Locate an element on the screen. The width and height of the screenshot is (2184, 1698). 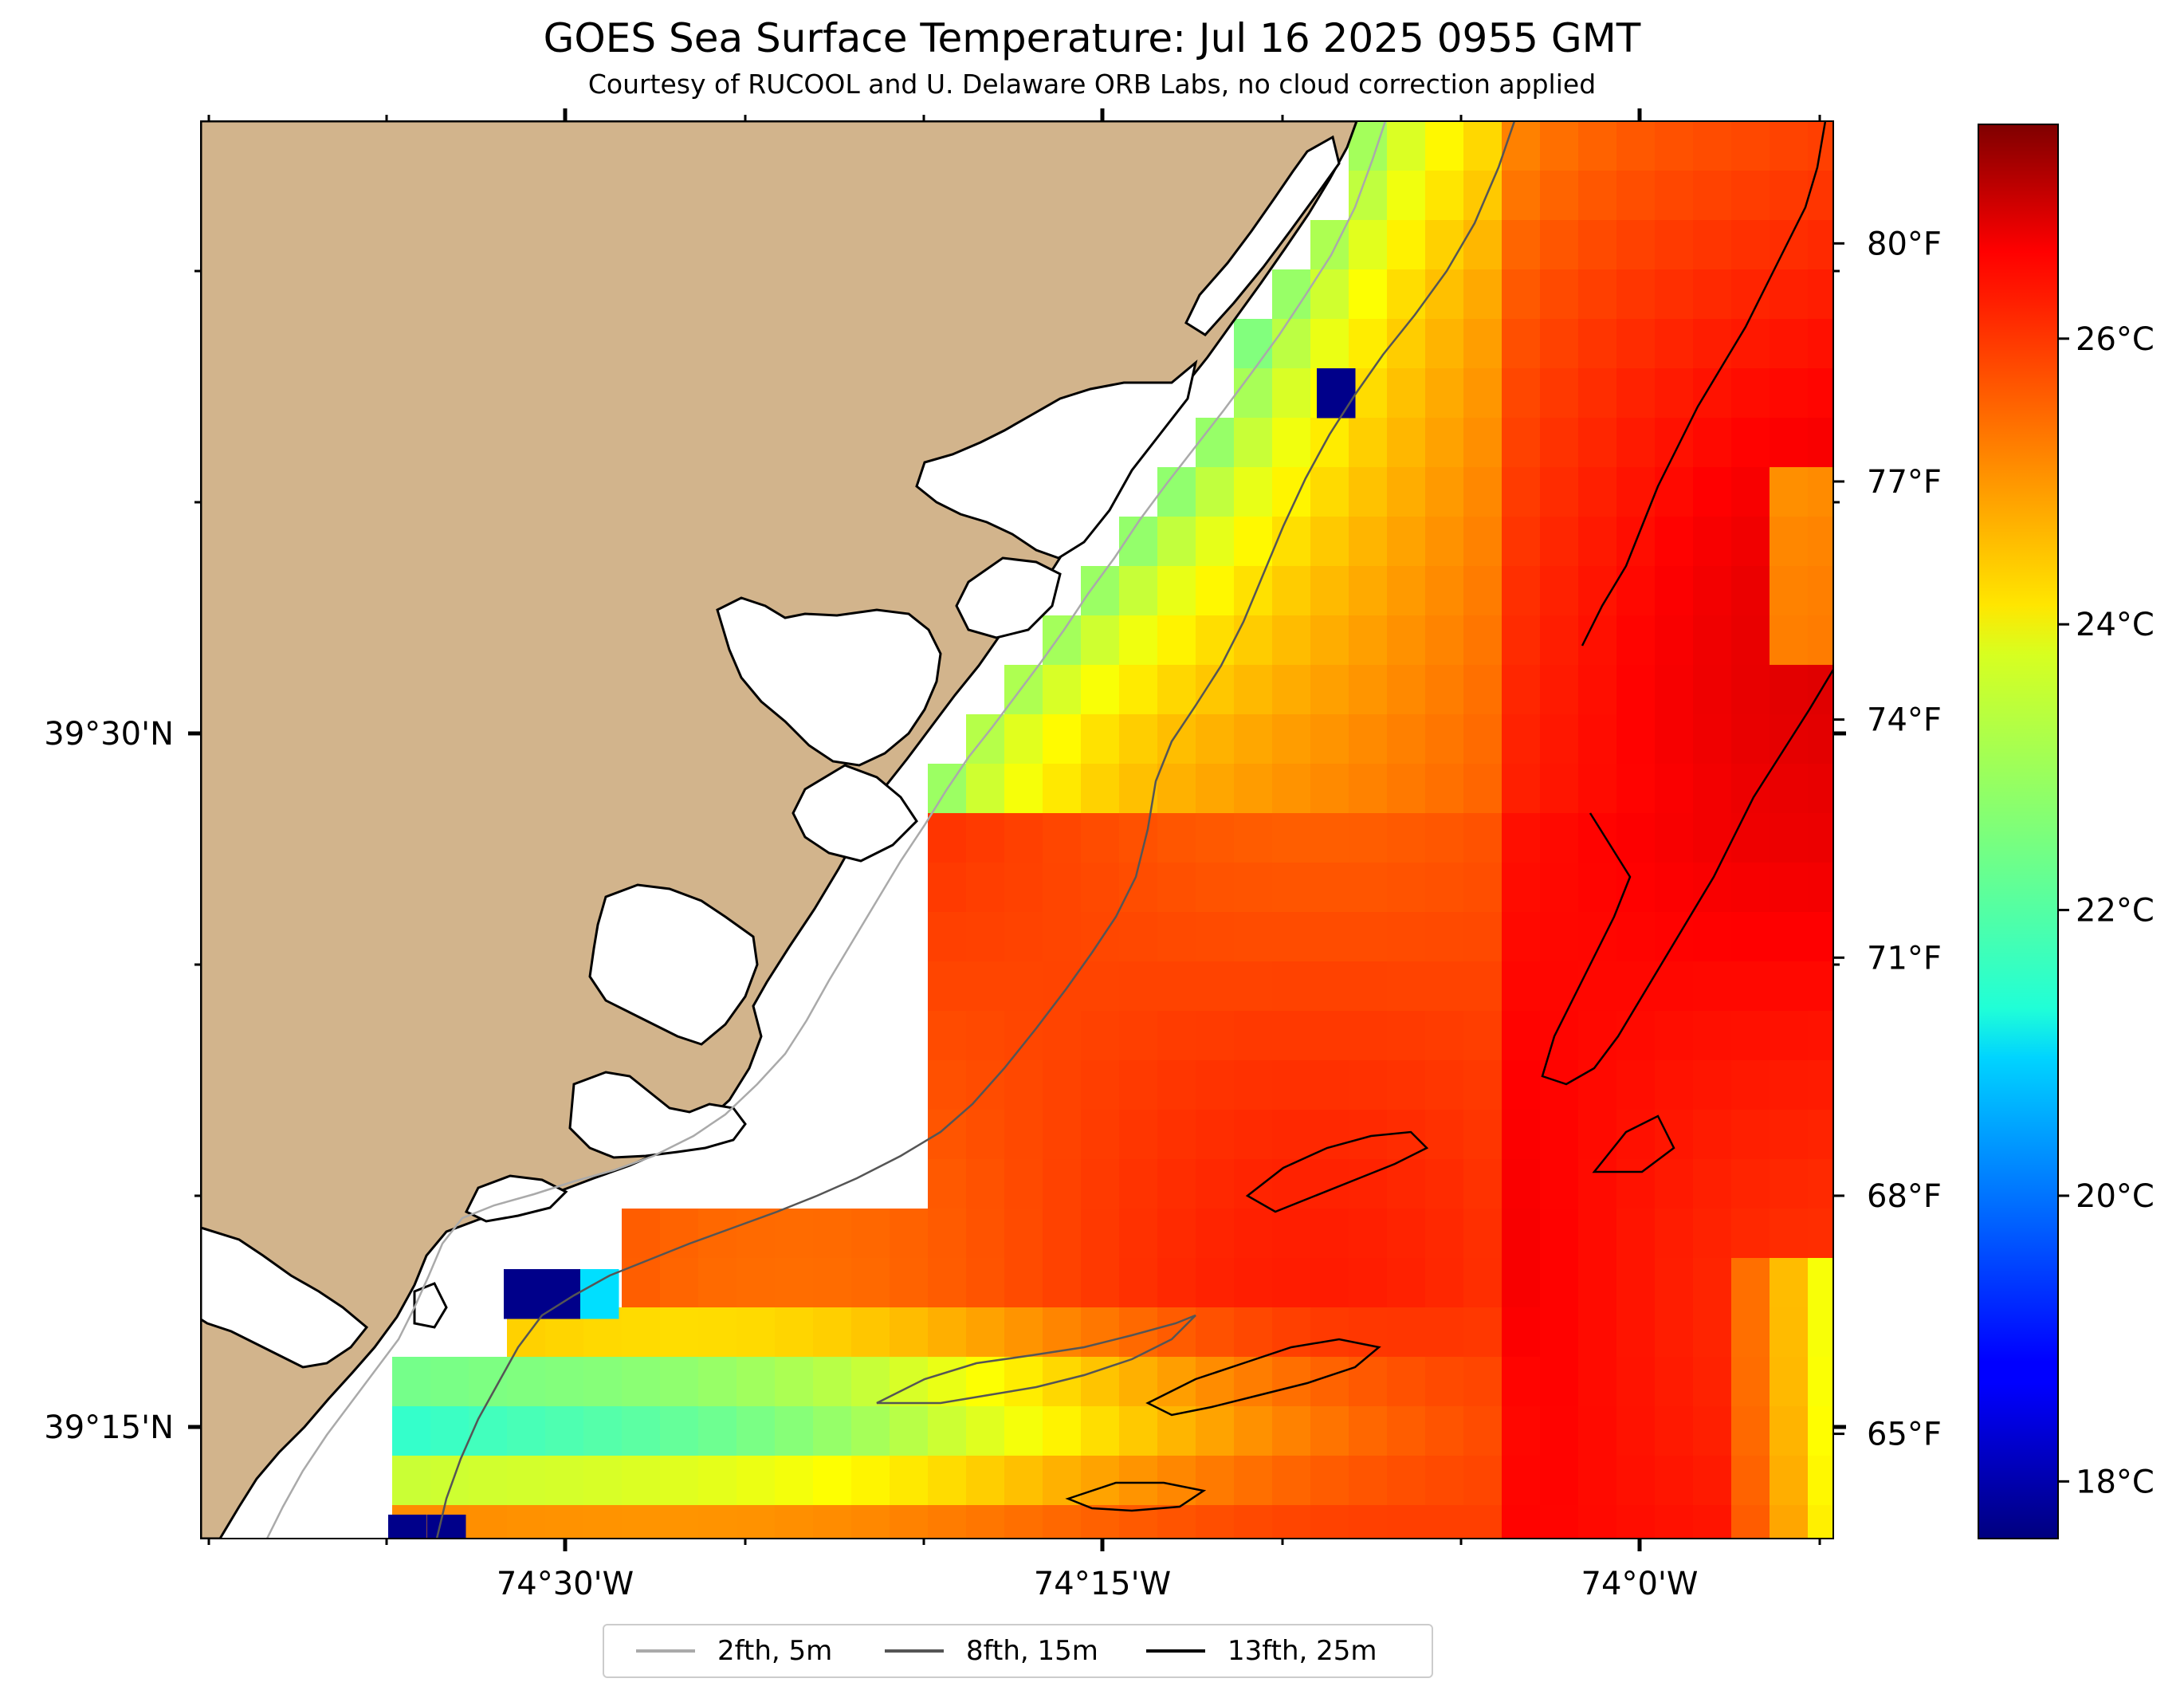
lat-tick-label-2: 39°15'N is located at coordinates (109, 1427).